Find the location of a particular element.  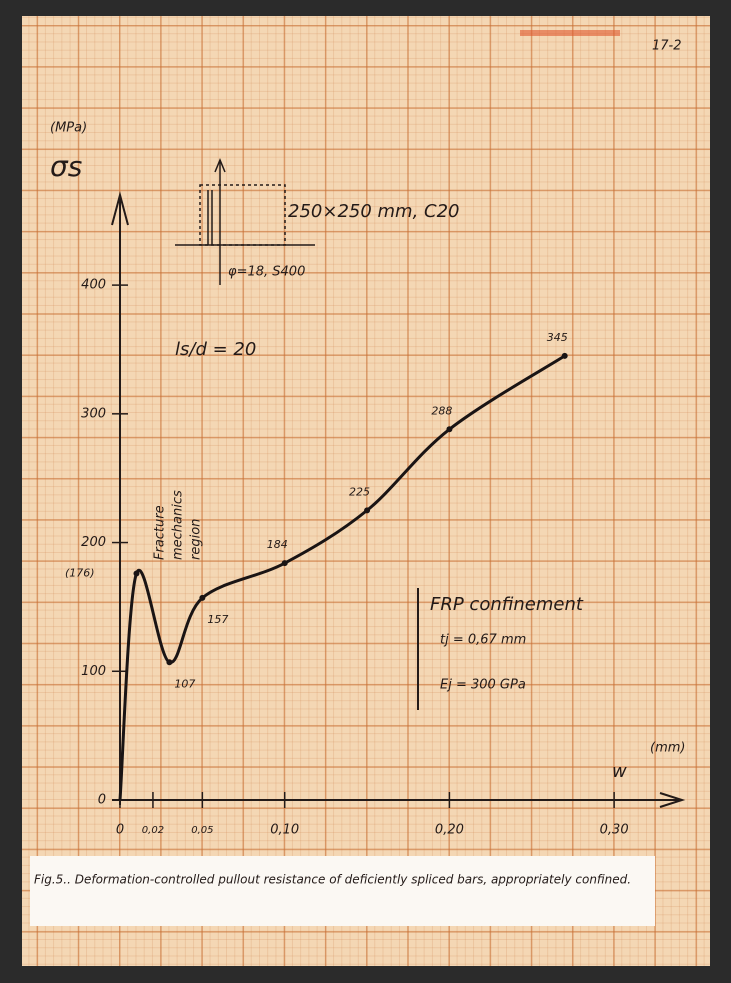

value-label: 288 is located at coordinates (441, 410).